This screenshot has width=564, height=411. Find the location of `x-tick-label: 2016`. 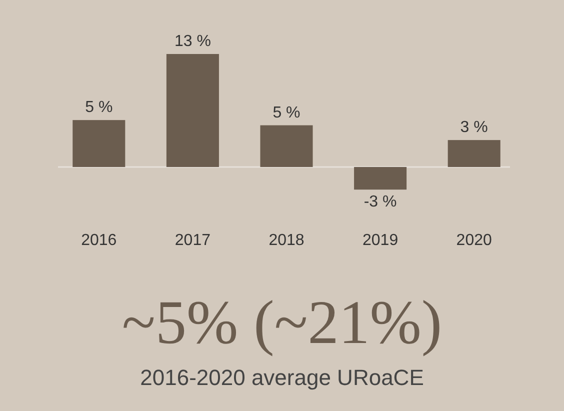

x-tick-label: 2016 is located at coordinates (99, 240).